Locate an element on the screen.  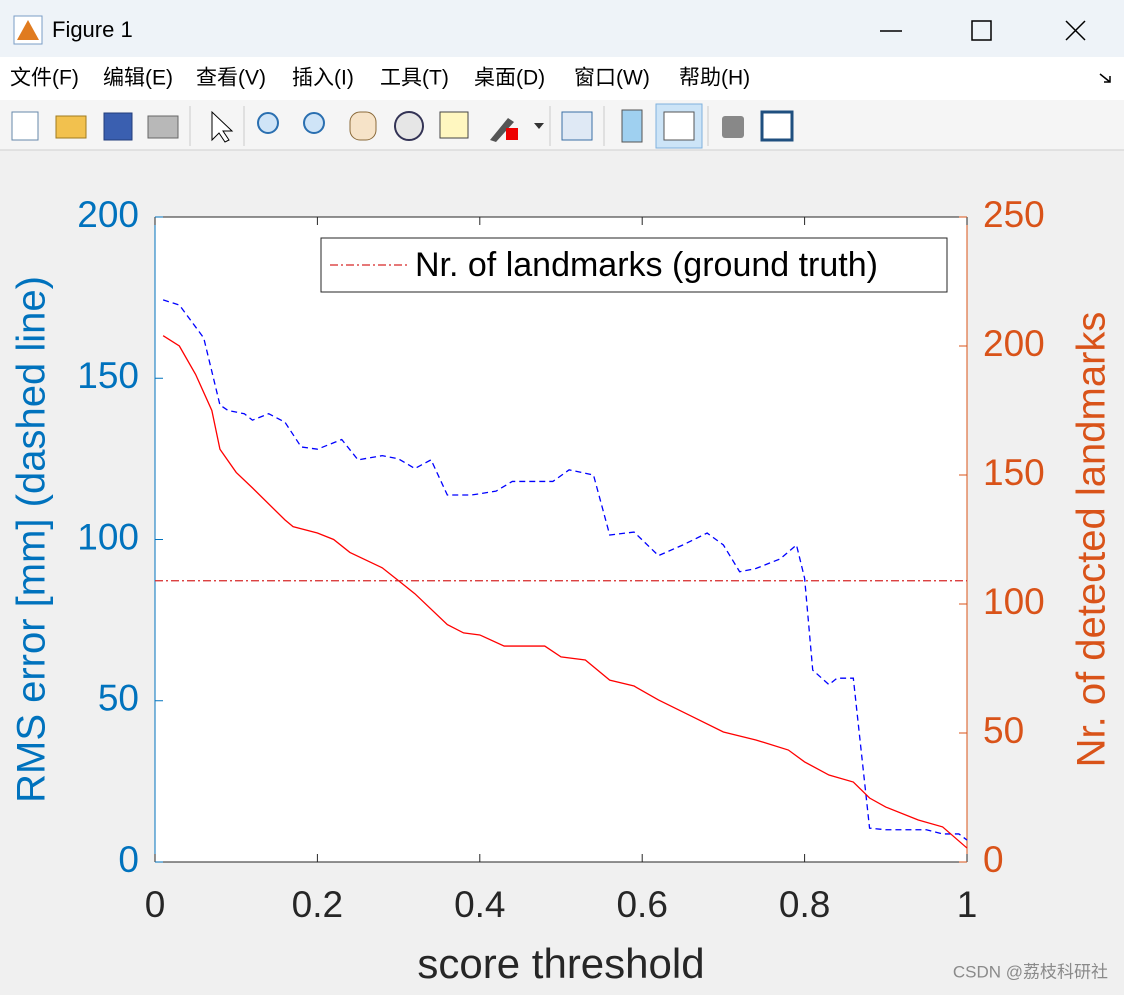
menu-item: 查看(V) is located at coordinates (231, 78).